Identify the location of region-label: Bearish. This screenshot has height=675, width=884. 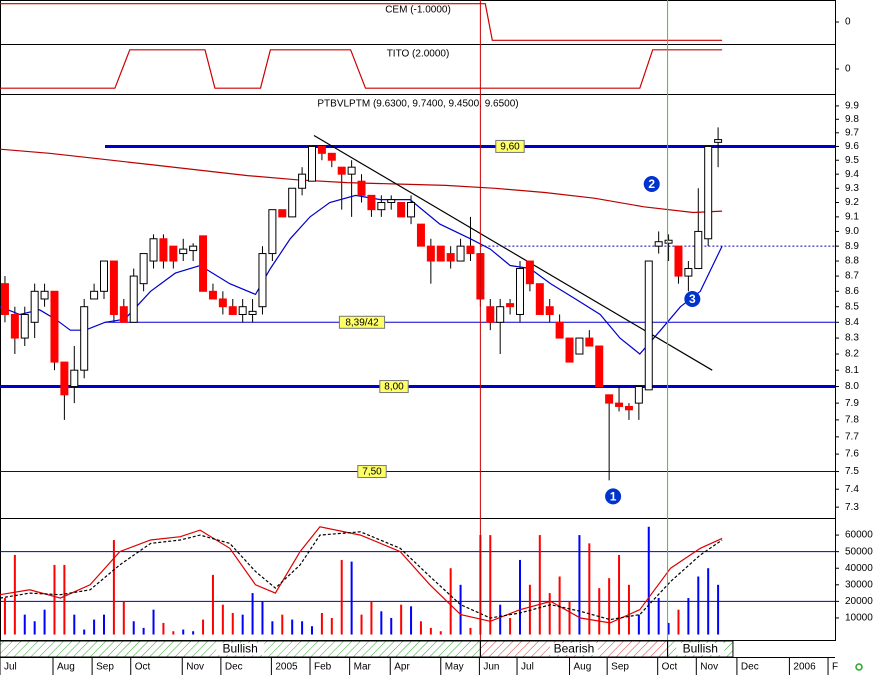
(574, 649).